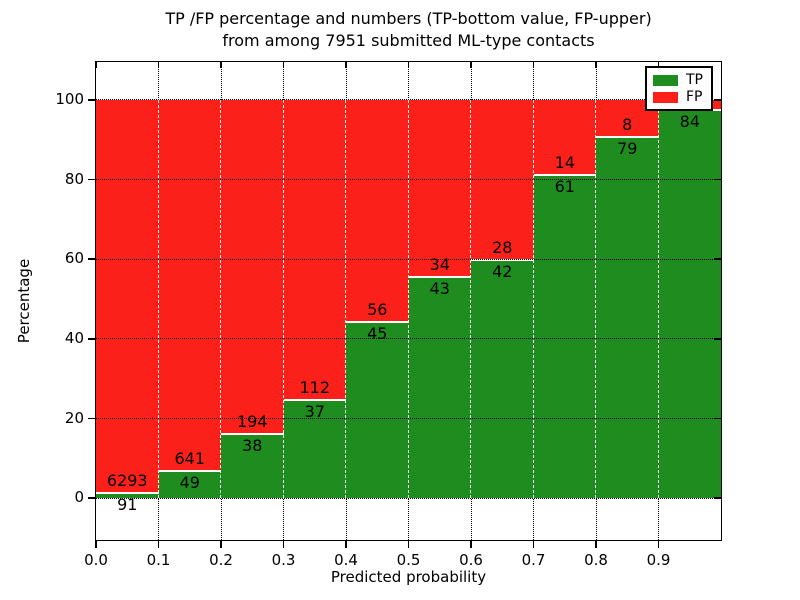 The width and height of the screenshot is (800, 600). I want to click on x-tick-label: 0.7, so click(533, 560).